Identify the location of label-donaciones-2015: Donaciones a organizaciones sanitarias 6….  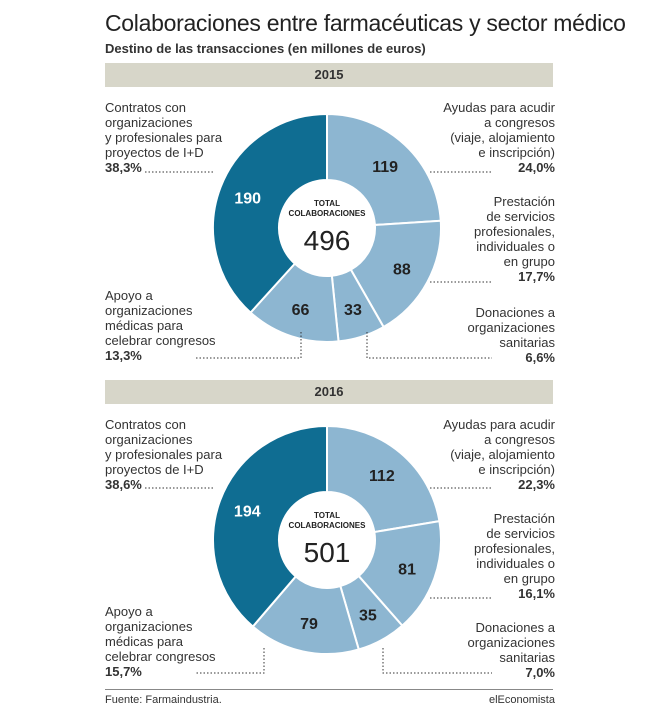
(511, 335).